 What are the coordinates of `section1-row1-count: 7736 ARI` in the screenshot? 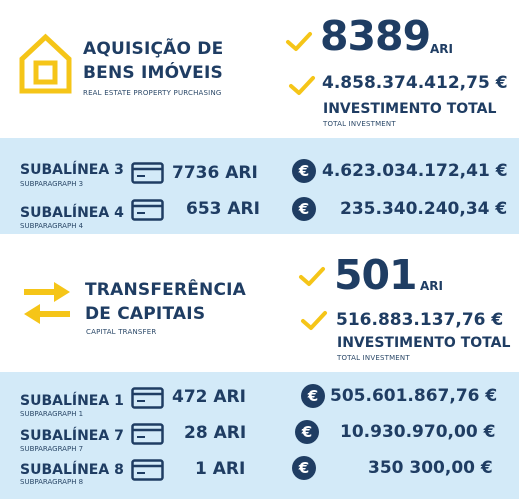 It's located at (215, 173).